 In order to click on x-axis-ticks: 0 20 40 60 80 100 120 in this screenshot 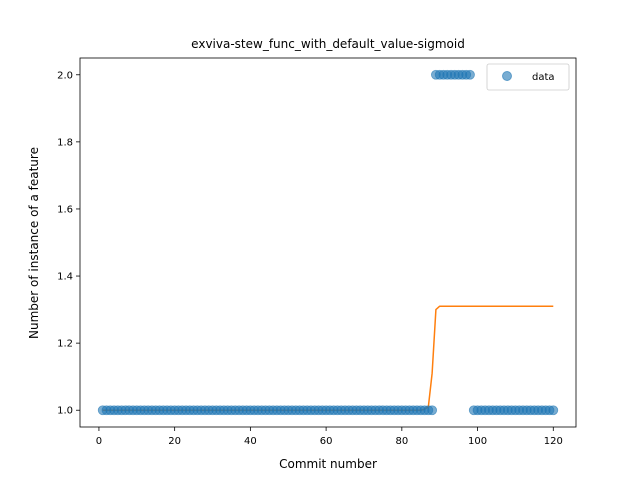, I will do `click(329, 437)`.